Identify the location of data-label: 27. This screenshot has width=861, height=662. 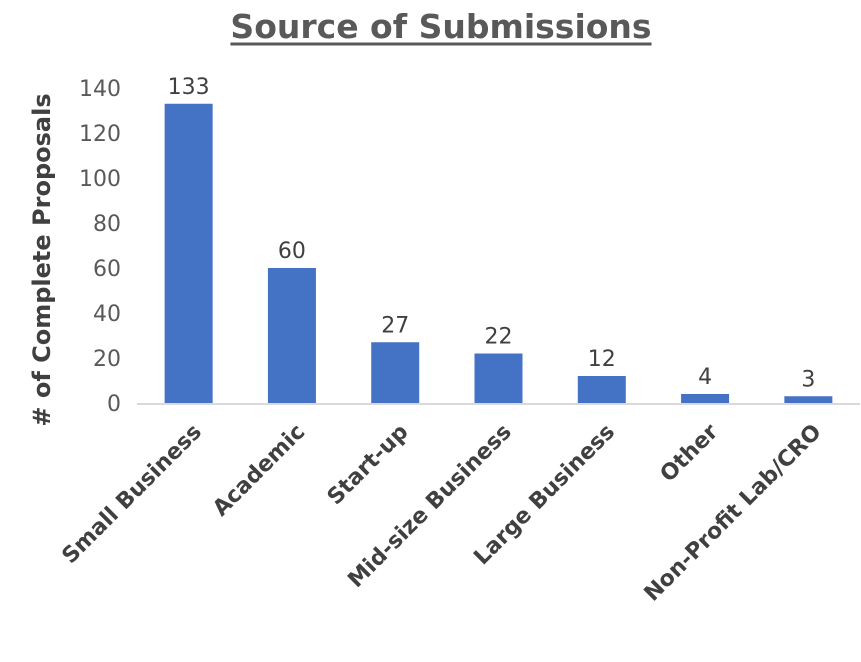
(395, 325).